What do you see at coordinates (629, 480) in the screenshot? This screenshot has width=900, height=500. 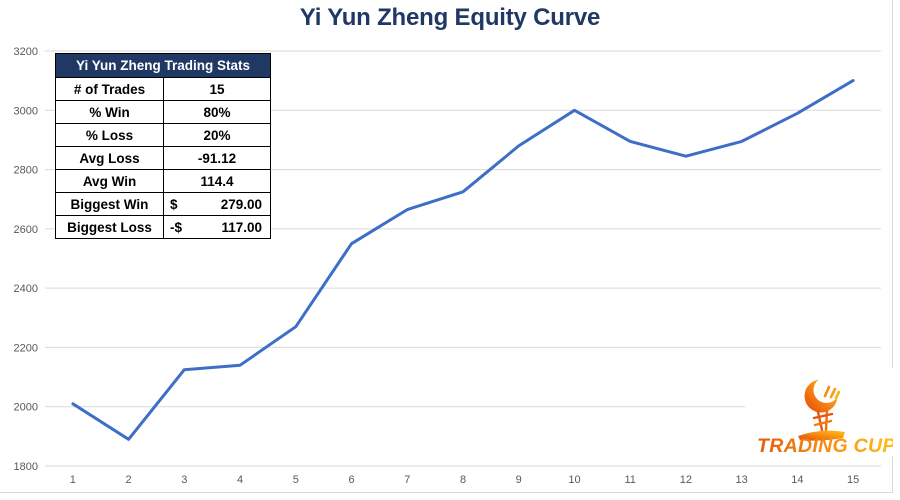 I see `x-tick-label: 11` at bounding box center [629, 480].